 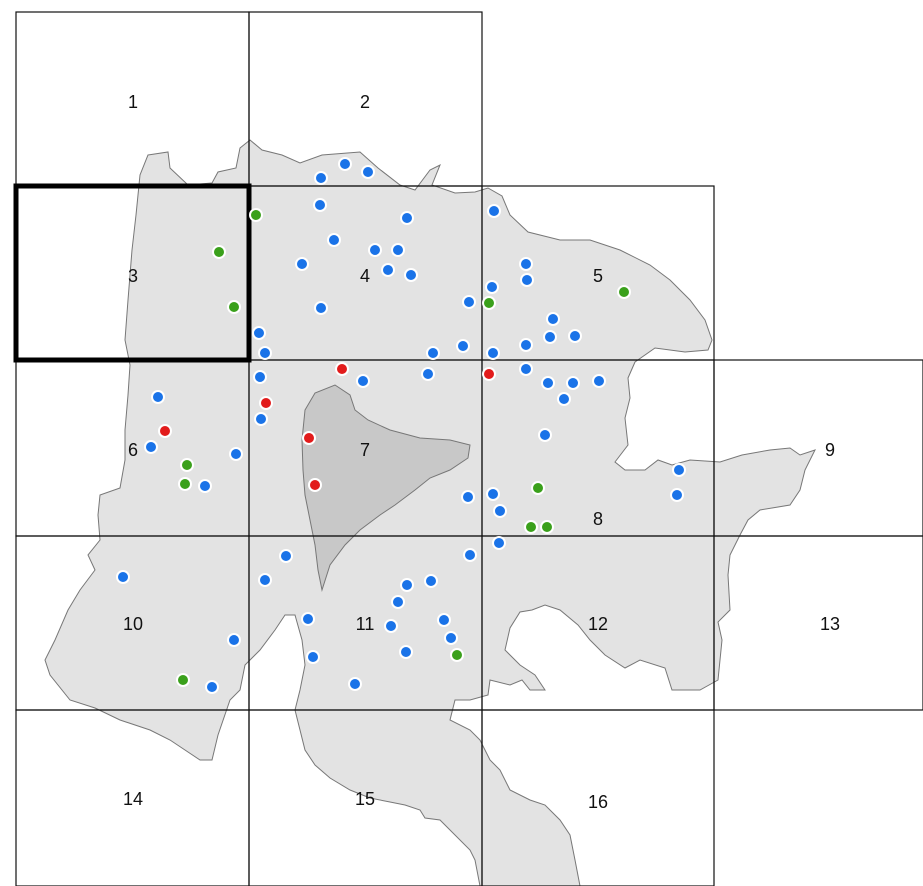 What do you see at coordinates (133, 450) in the screenshot?
I see `grid-cell-label: 6` at bounding box center [133, 450].